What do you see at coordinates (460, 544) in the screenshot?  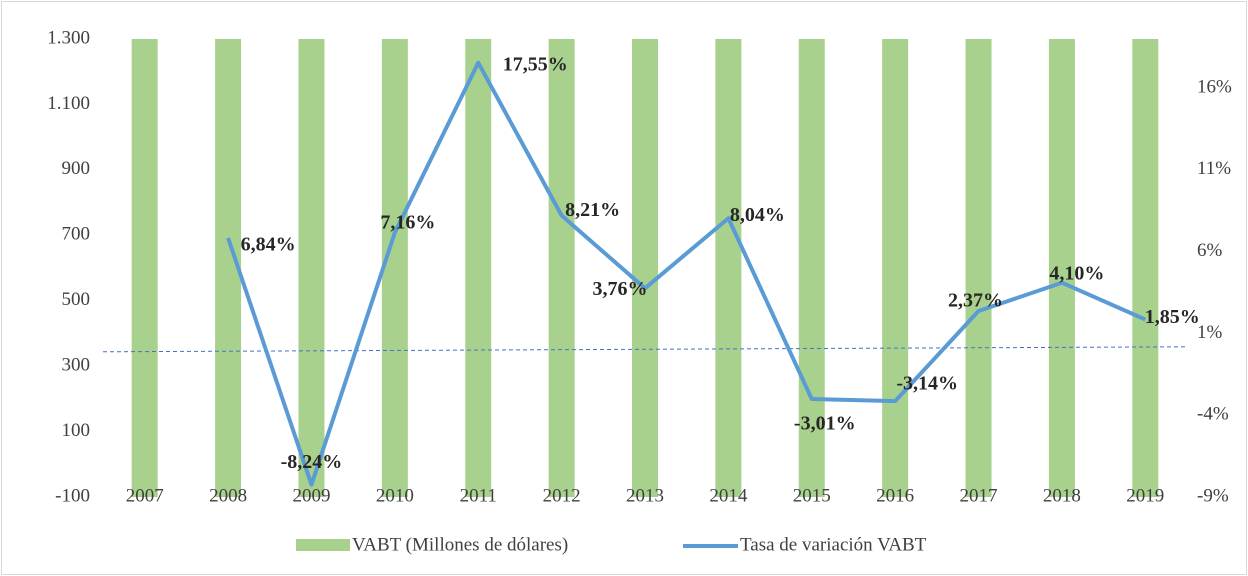 I see `legend-label: VABT (Millones de dólares)` at bounding box center [460, 544].